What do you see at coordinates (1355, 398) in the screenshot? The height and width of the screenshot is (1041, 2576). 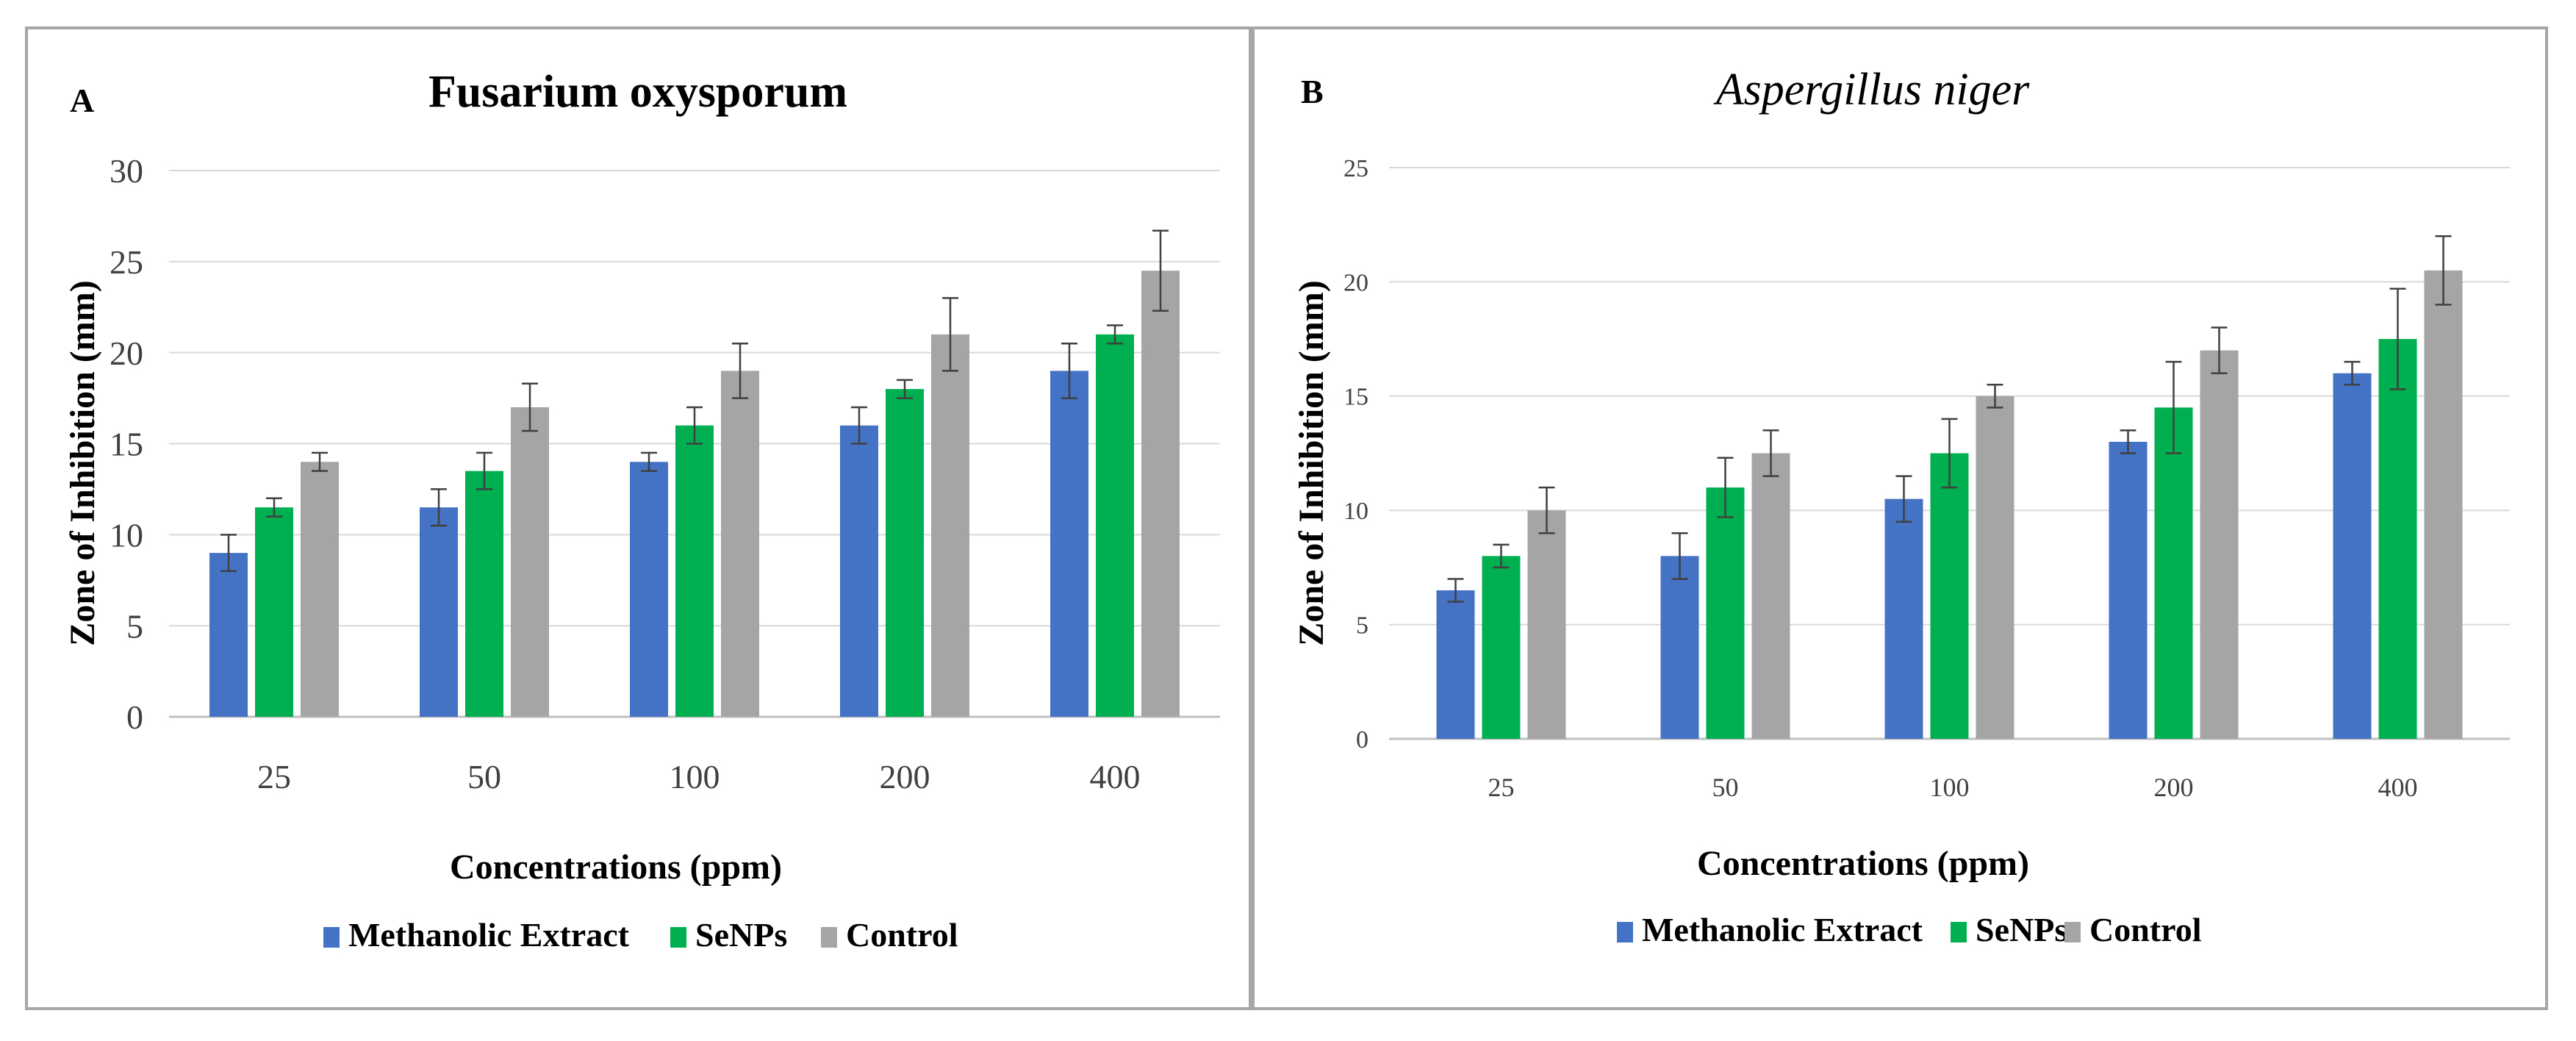 I see `panel-b-y-tick-label: 15` at bounding box center [1355, 398].